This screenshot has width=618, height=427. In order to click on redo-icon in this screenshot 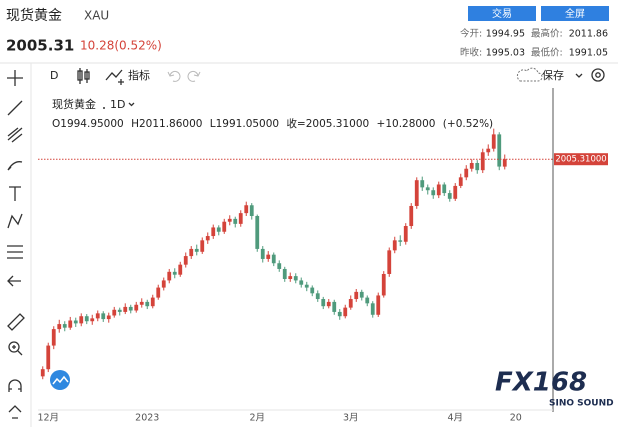, I will do `click(194, 76)`.